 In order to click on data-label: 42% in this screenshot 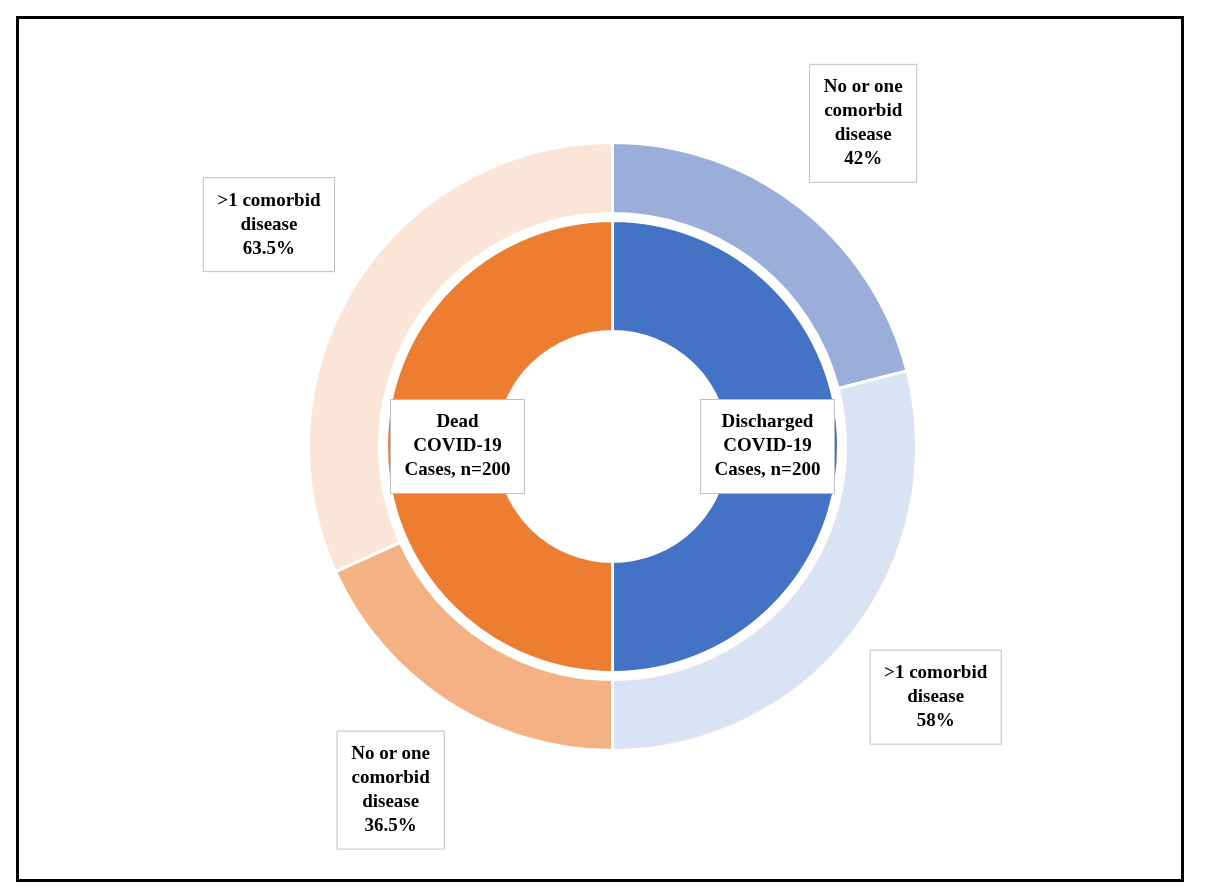, I will do `click(863, 158)`.